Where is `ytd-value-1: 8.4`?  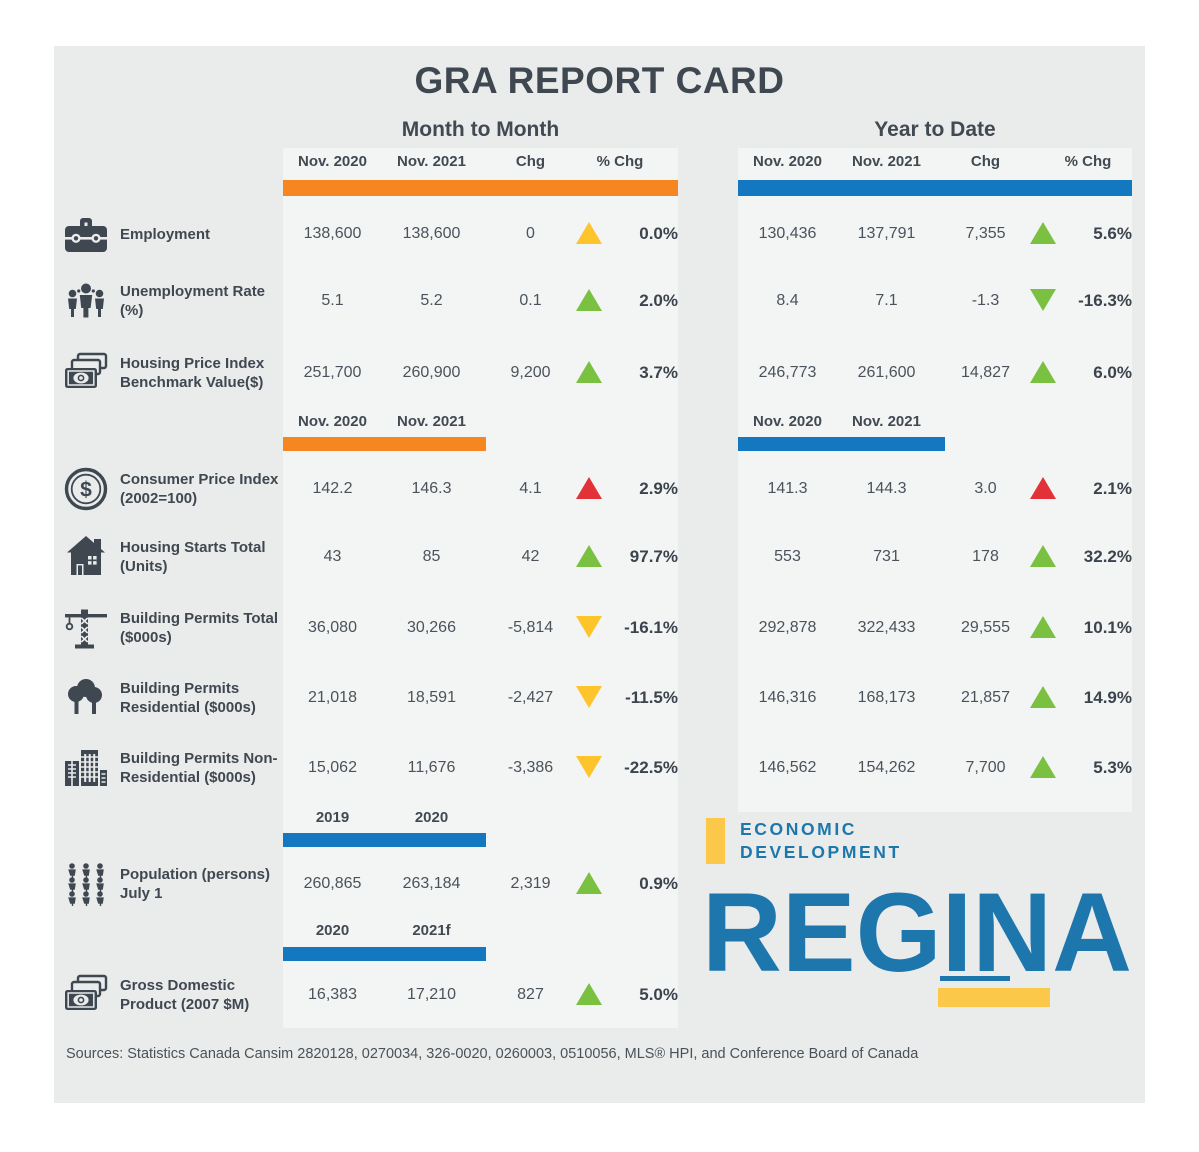 ytd-value-1: 8.4 is located at coordinates (787, 300).